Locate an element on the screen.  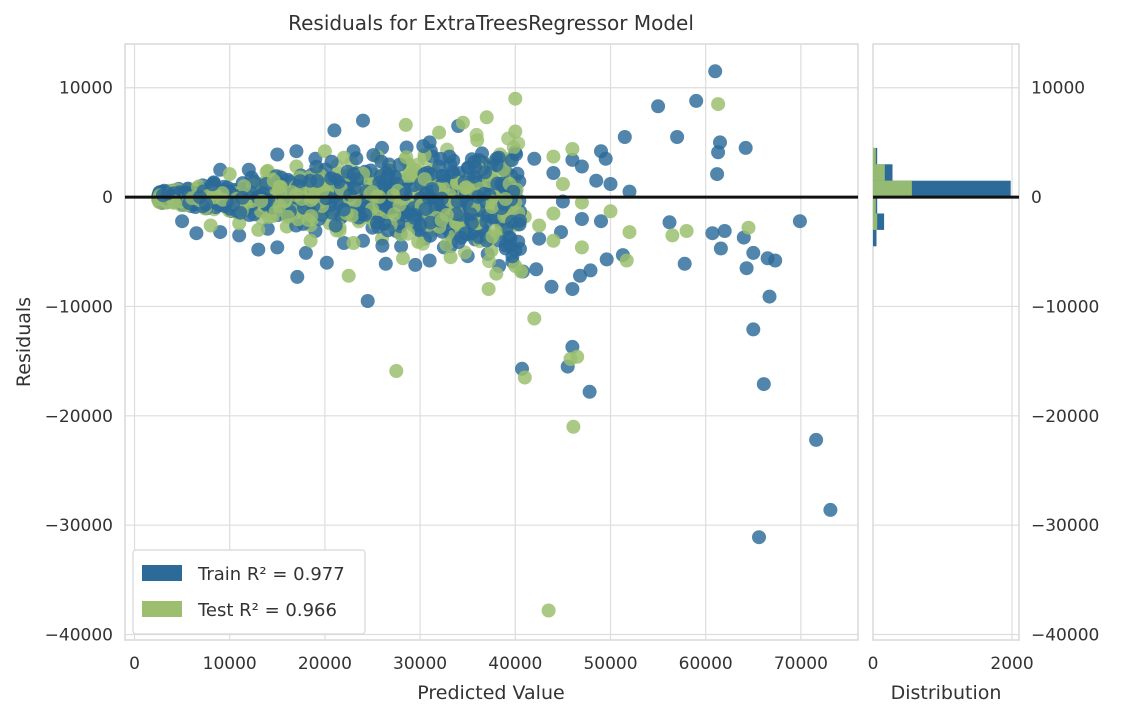
x-tick-label: 0 is located at coordinates (134, 664).